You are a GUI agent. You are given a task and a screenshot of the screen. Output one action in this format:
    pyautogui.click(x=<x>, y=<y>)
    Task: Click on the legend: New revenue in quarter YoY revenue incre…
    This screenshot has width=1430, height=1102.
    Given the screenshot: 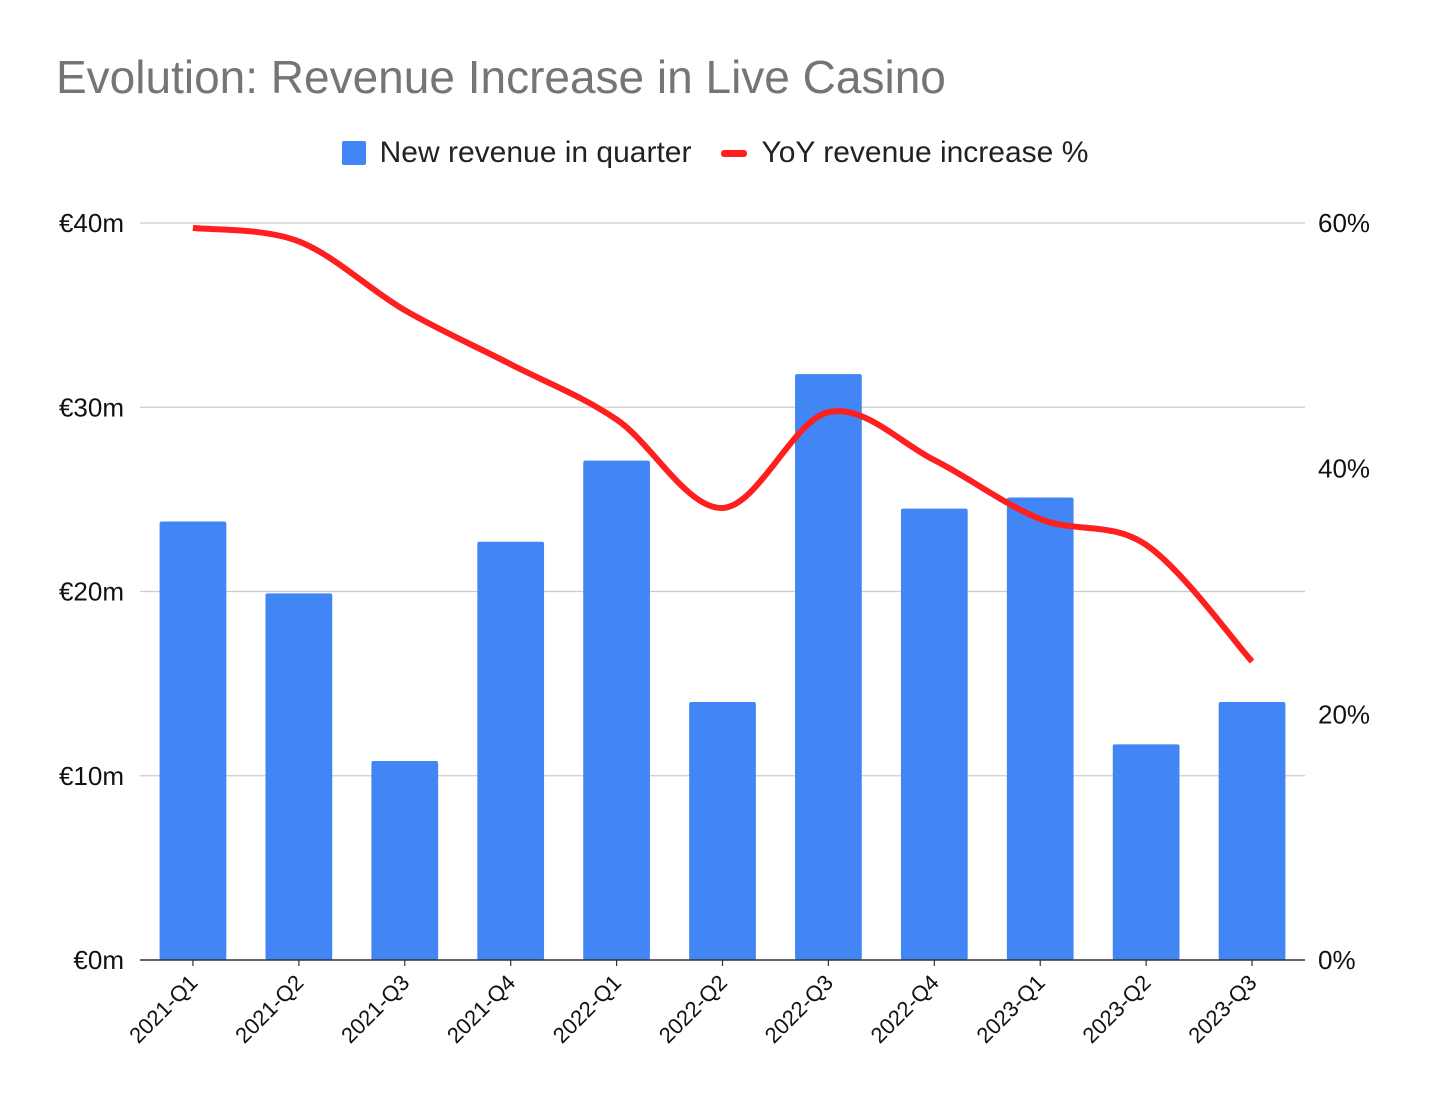 What is the action you would take?
    pyautogui.click(x=715, y=153)
    